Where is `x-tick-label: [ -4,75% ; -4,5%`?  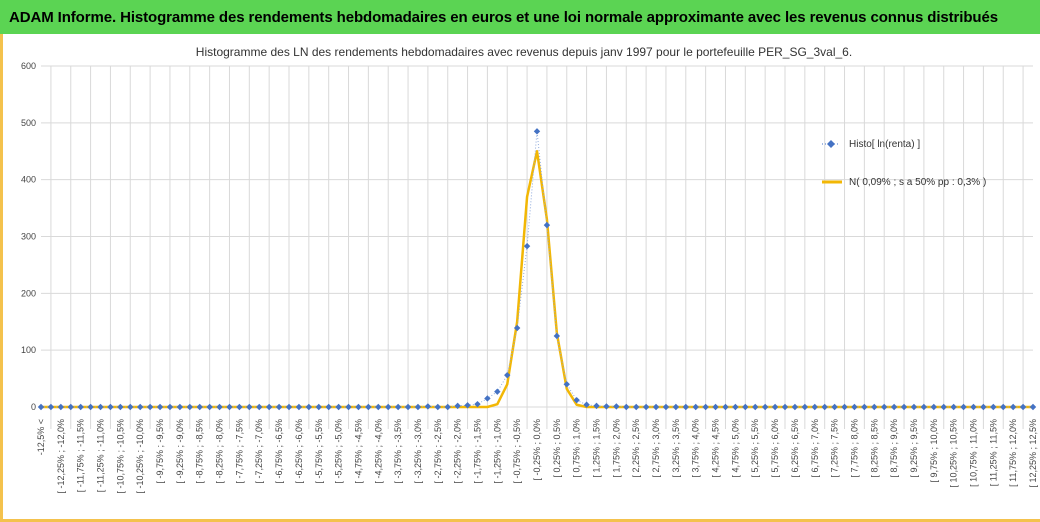
x-tick-label: [ -4,75% ; -4,5% is located at coordinates (358, 451).